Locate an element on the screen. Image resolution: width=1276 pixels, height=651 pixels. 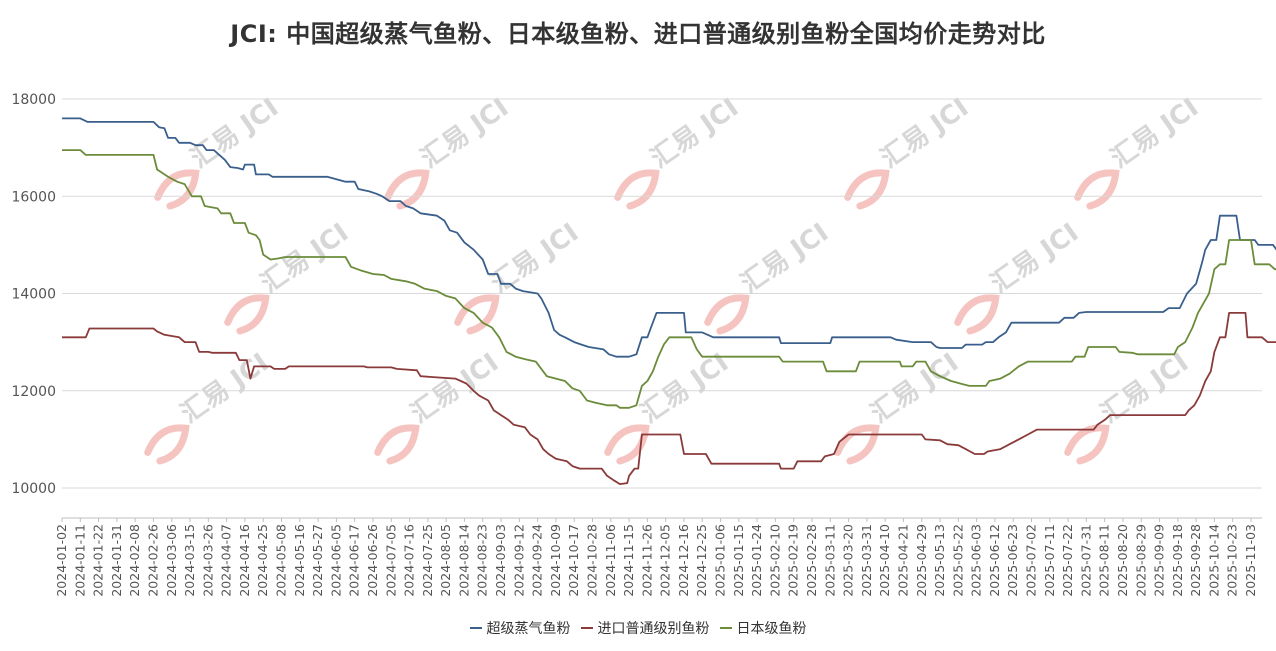
x-tick-label: 2025-07-22 is located at coordinates (1067, 560).